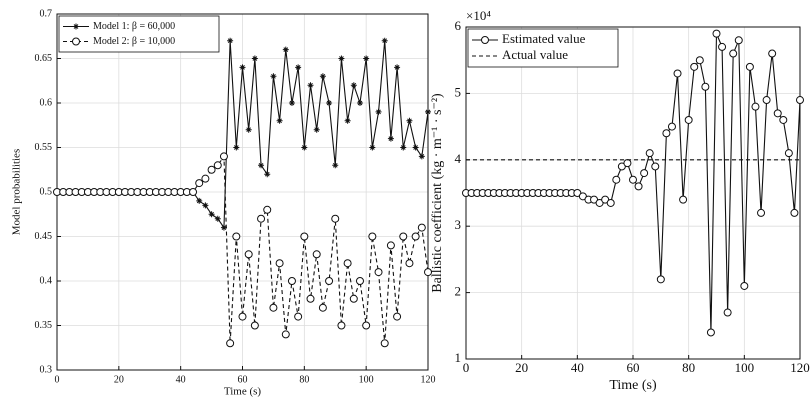  I want to click on y-tick-label: 0.6, so click(46, 102).